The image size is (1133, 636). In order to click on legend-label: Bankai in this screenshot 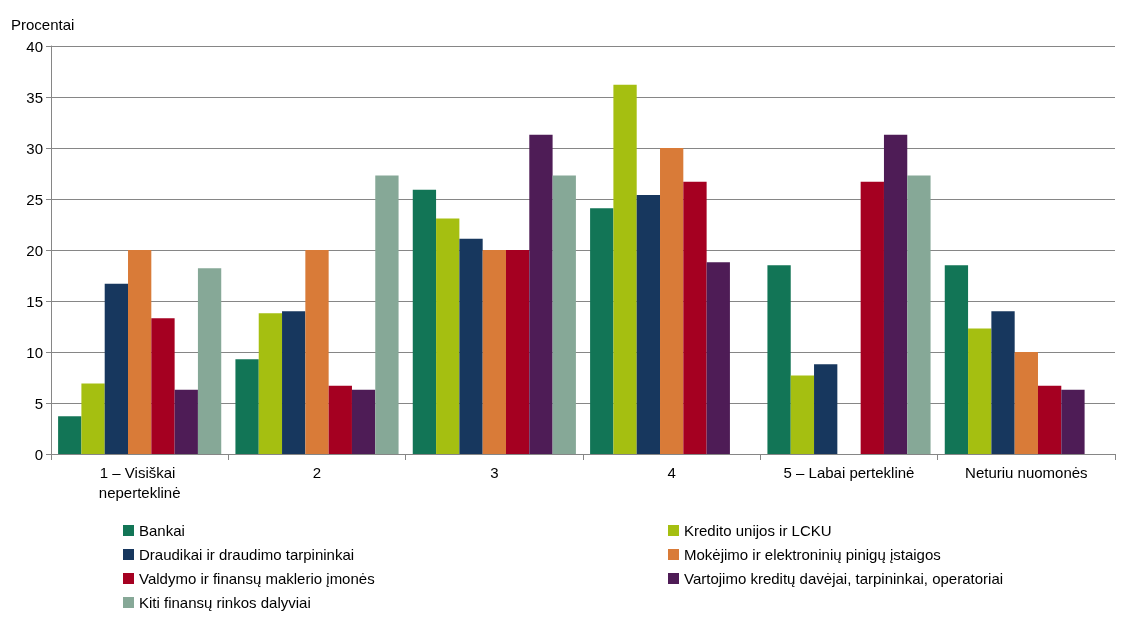, I will do `click(162, 530)`.